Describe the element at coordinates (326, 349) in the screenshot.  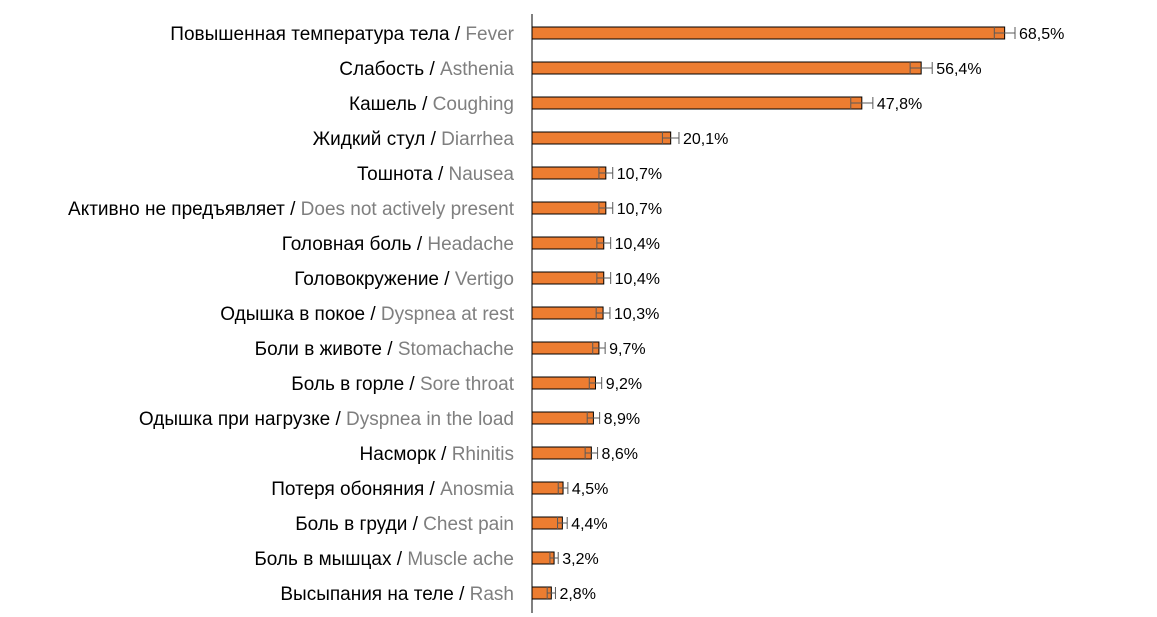
I see `category-label-ru: Боли в животе /` at that location.